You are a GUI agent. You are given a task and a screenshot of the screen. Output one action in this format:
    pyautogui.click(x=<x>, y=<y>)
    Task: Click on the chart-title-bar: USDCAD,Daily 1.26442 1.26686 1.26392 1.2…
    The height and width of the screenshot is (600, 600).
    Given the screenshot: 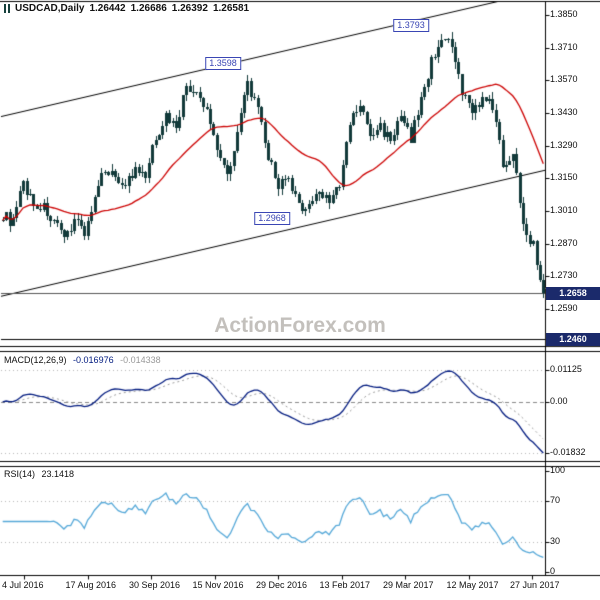 What is the action you would take?
    pyautogui.click(x=129, y=8)
    